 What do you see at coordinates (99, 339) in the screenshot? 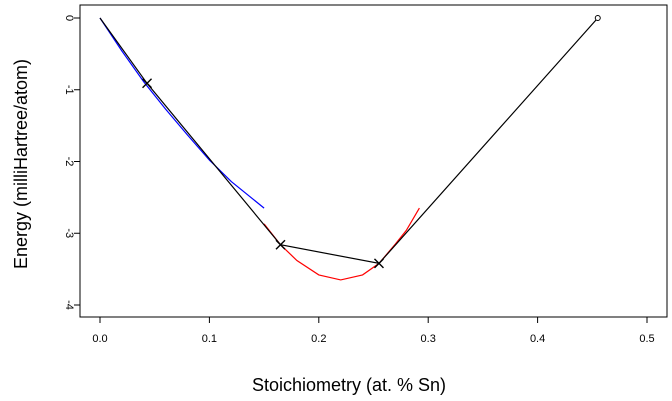
I see `x-tick-label: 0.0` at bounding box center [99, 339].